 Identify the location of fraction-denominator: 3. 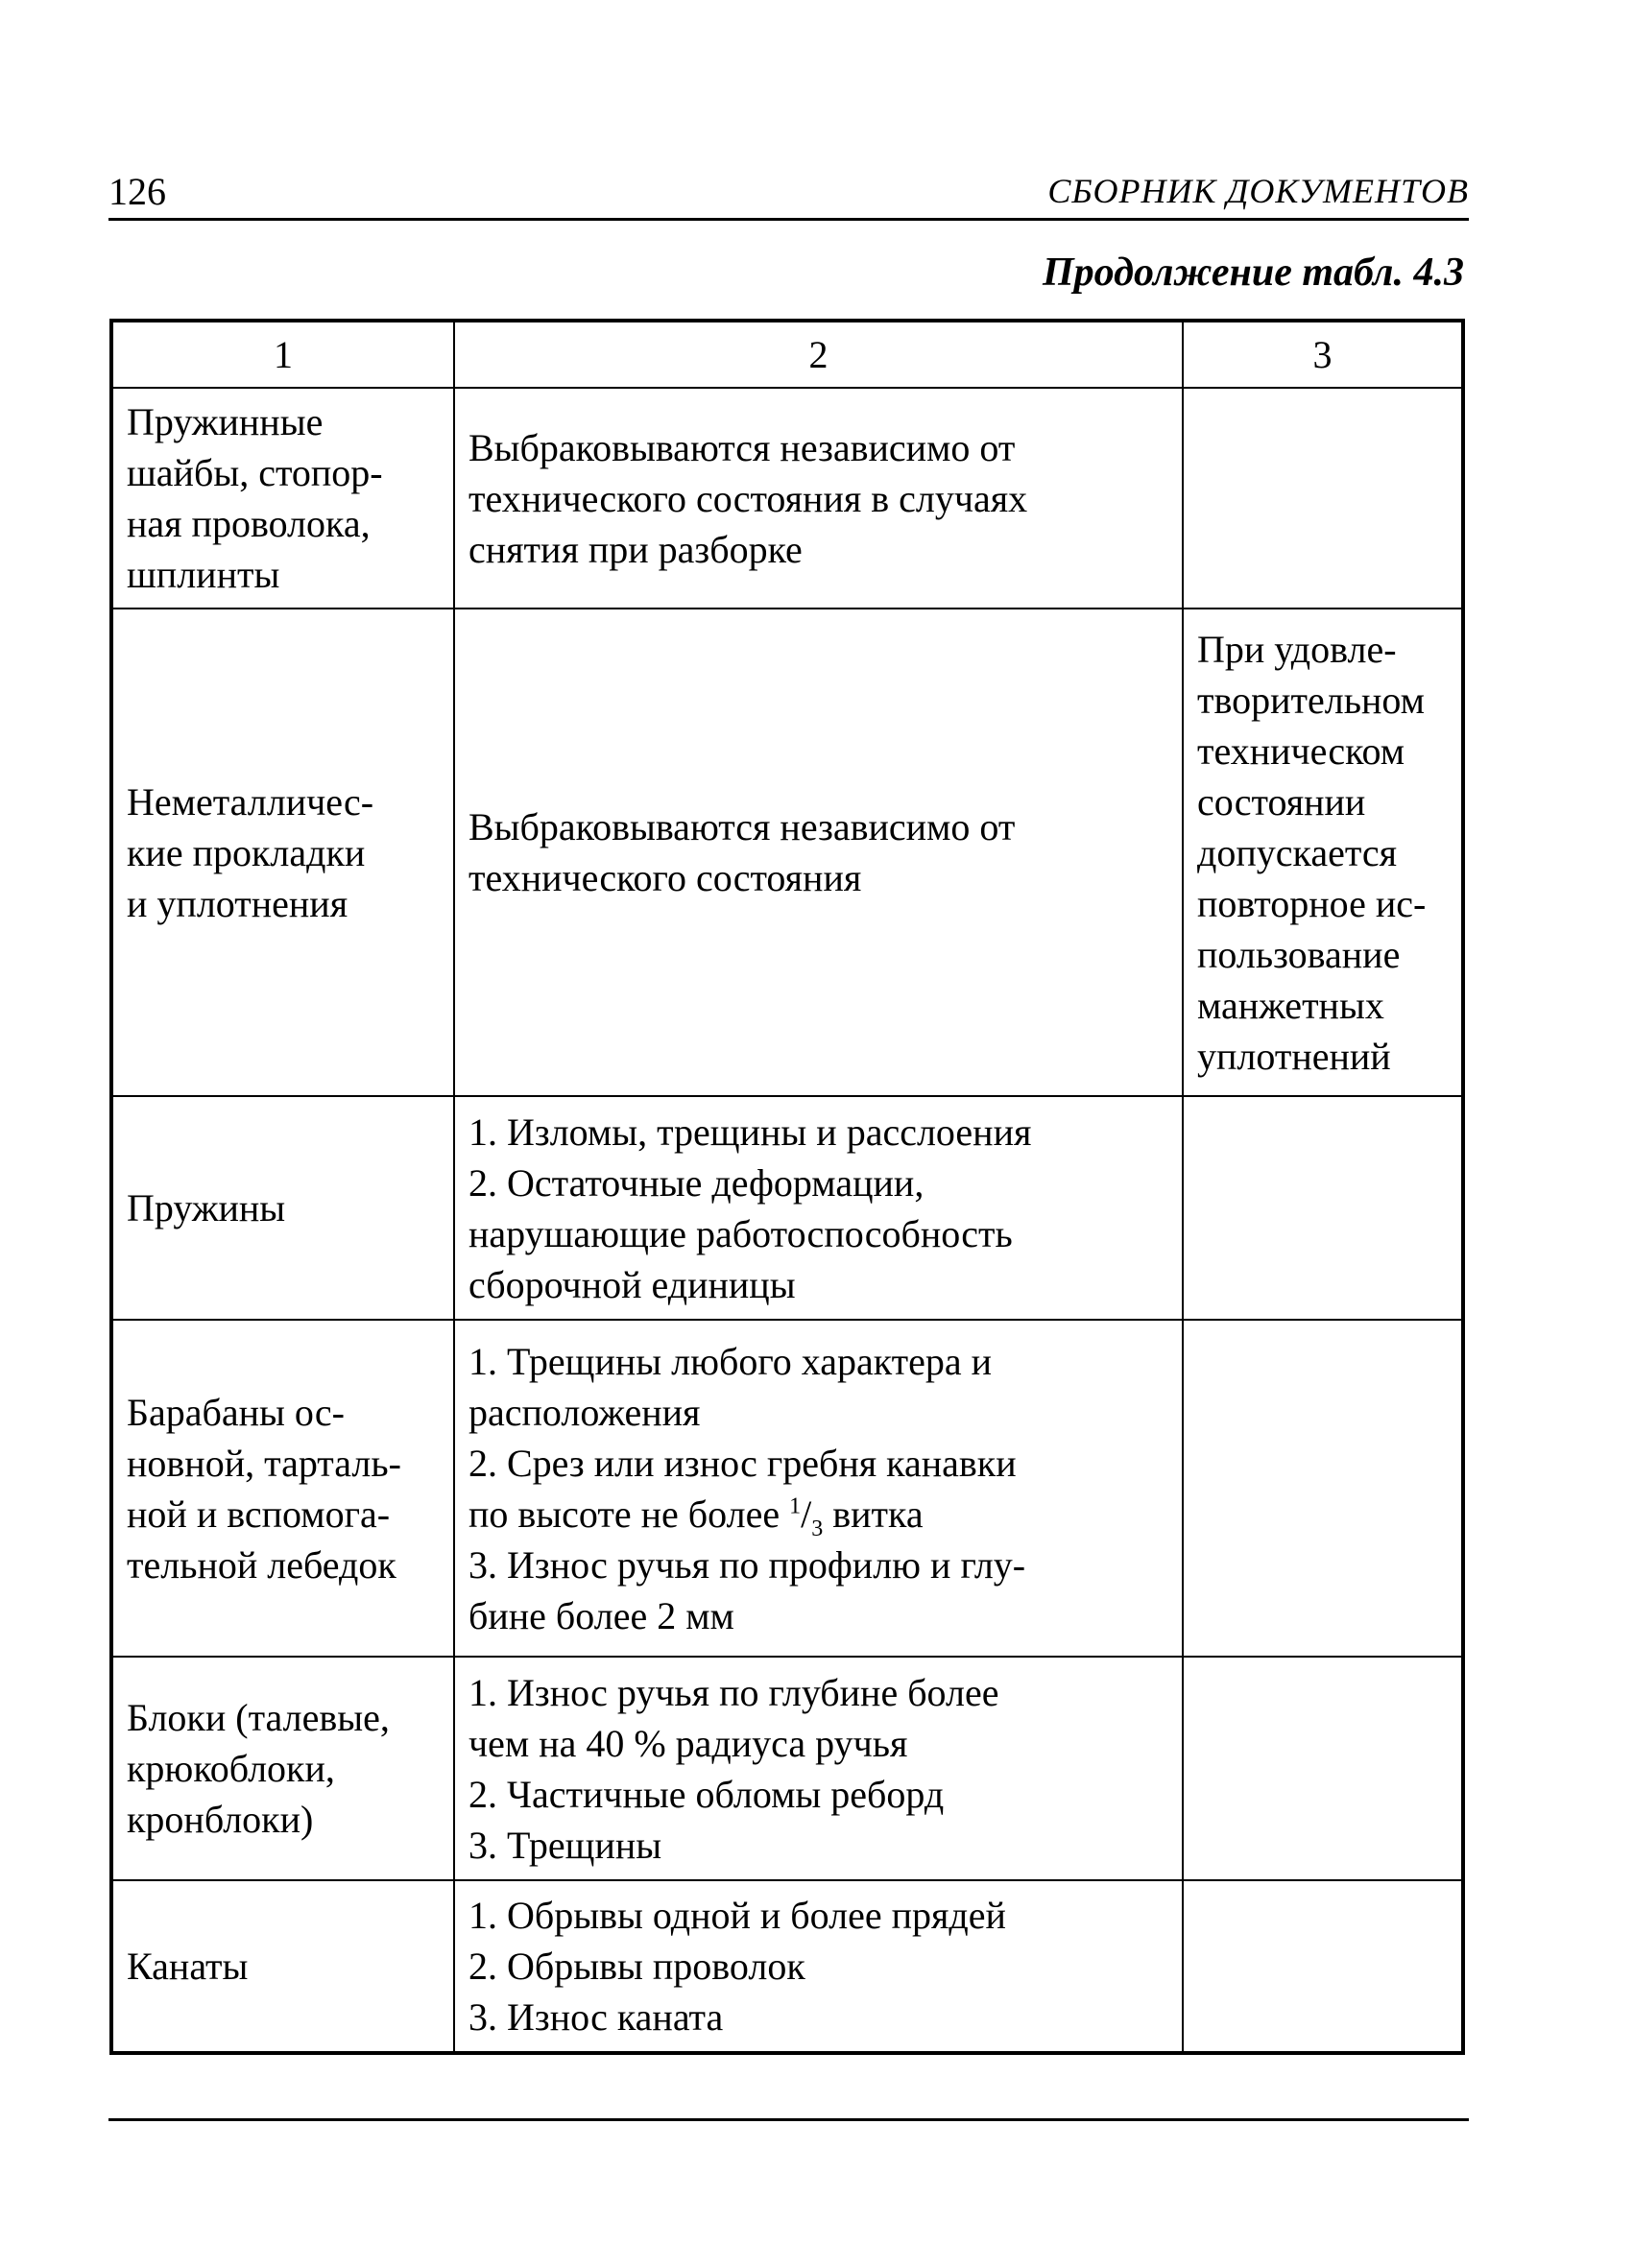
(817, 1528).